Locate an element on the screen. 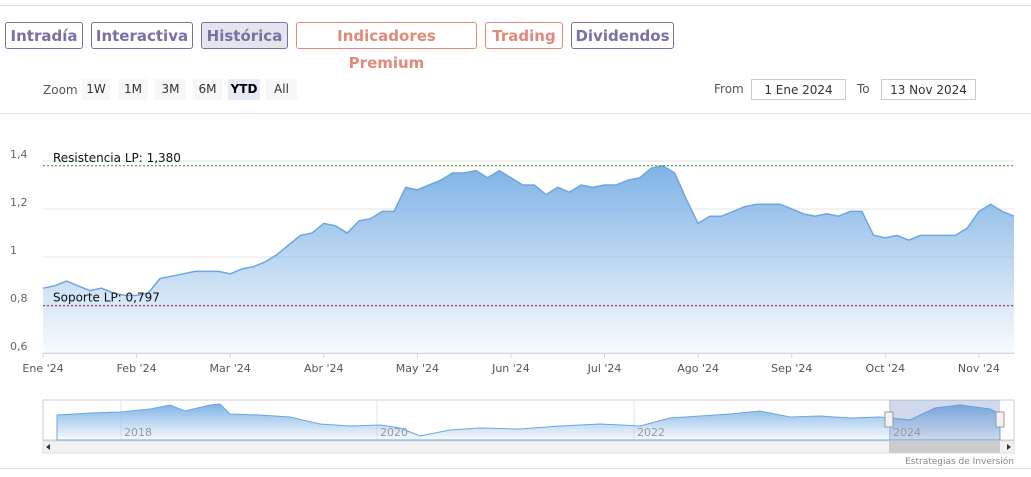  scroll-arrows is located at coordinates (528, 447).